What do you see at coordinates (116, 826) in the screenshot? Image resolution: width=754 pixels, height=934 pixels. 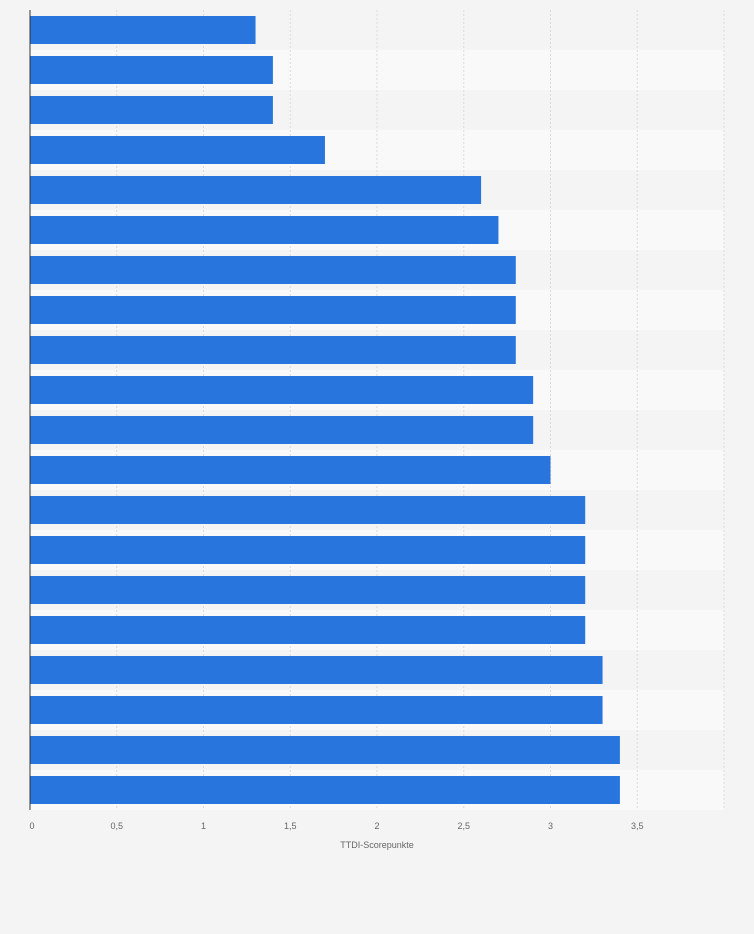 I see `x-tick-label: 0,5` at bounding box center [116, 826].